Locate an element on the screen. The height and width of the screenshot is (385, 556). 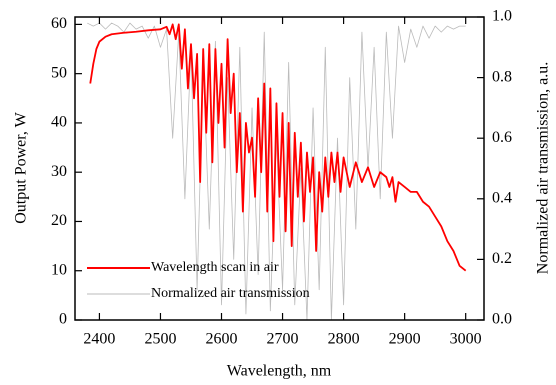
y-tick-label: 0 is located at coordinates (63, 319).